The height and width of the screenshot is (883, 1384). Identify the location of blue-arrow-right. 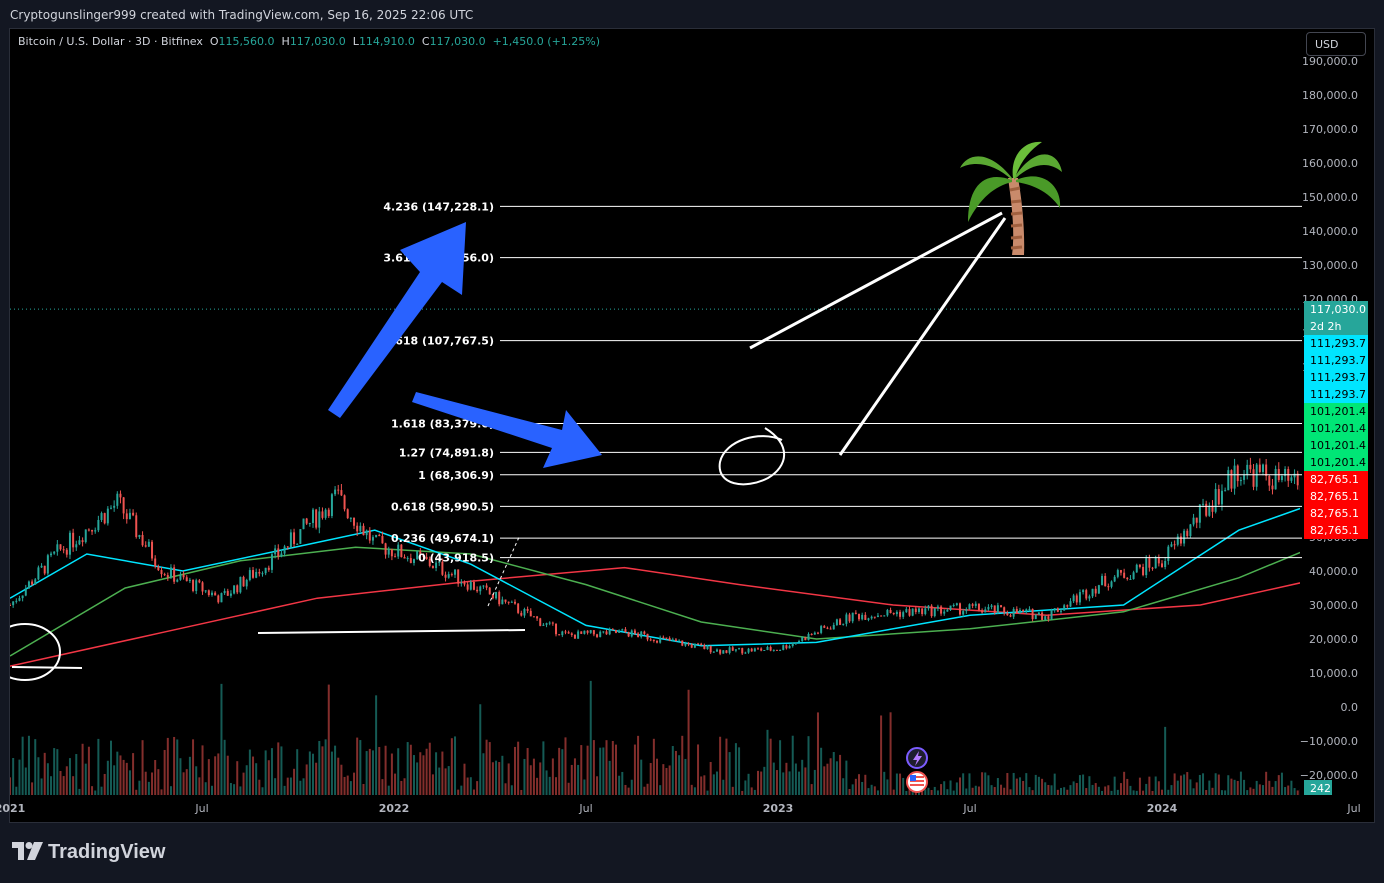
(507, 430).